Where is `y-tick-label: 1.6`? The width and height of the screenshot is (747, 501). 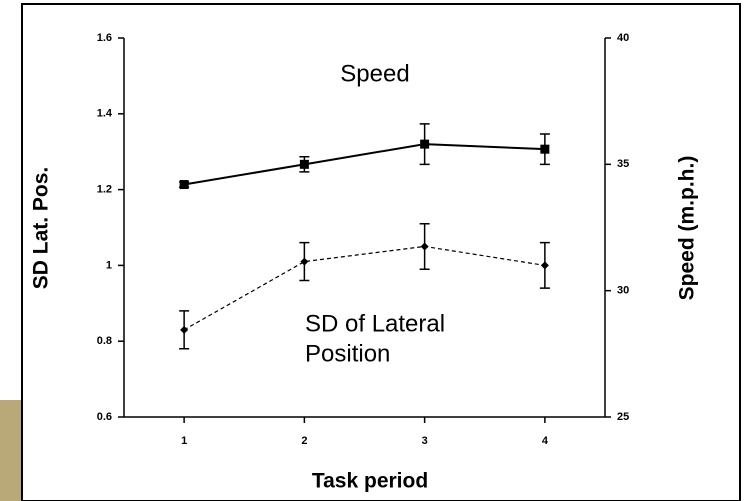
y-tick-label: 1.6 is located at coordinates (104, 38).